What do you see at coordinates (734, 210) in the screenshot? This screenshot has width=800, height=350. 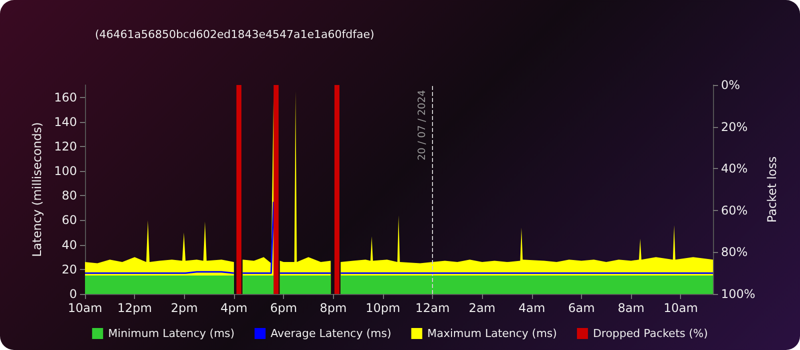 I see `y2-tick-label: 60%` at bounding box center [734, 210].